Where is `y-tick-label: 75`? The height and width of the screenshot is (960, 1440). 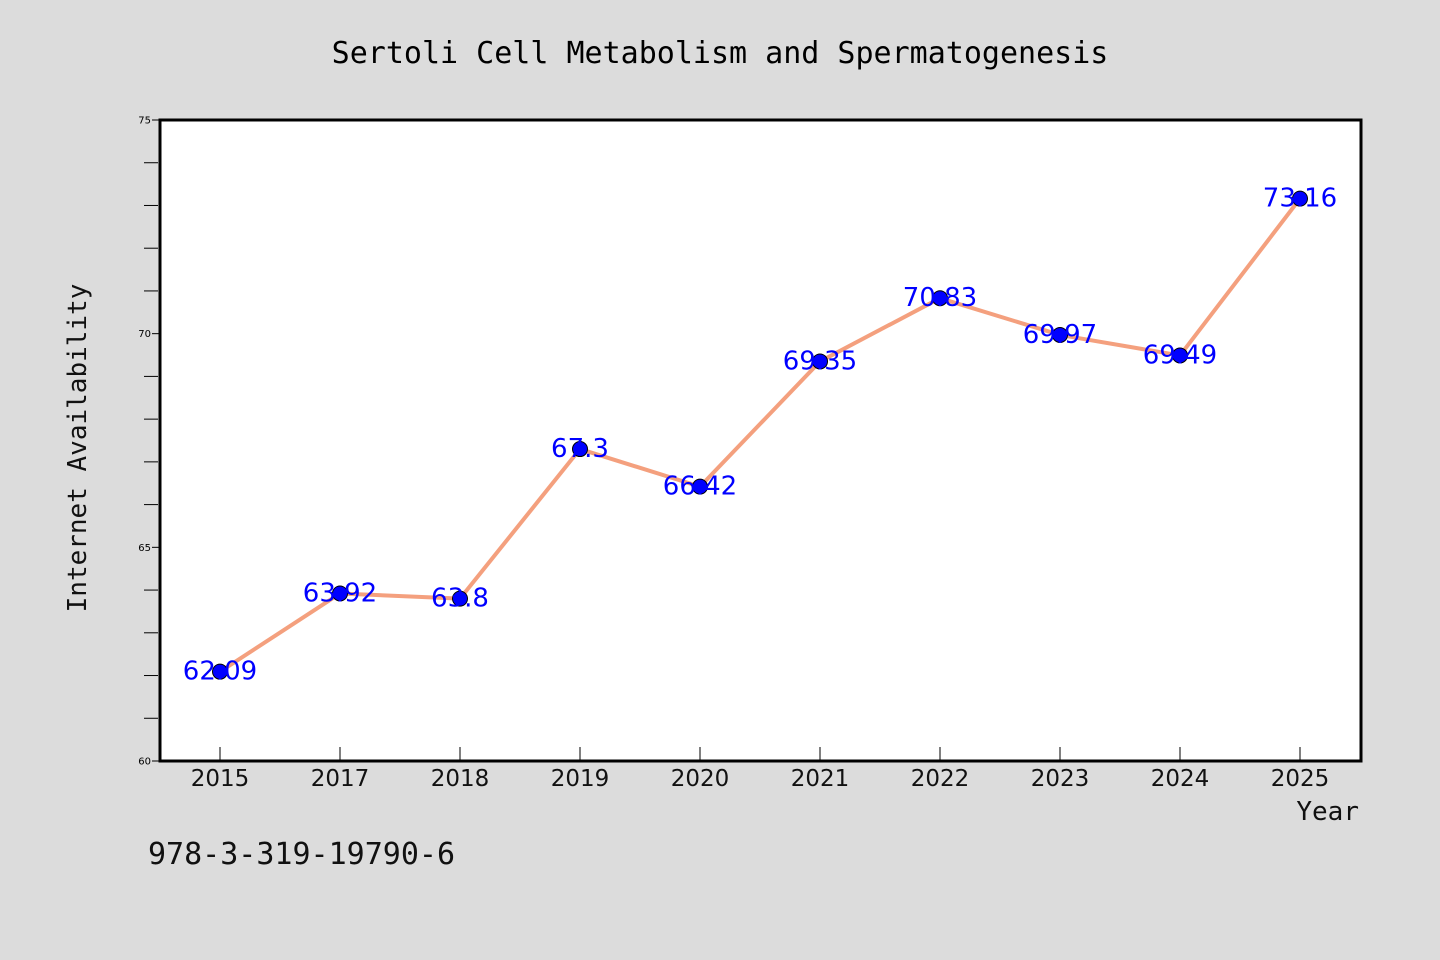 y-tick-label: 75 is located at coordinates (144, 121).